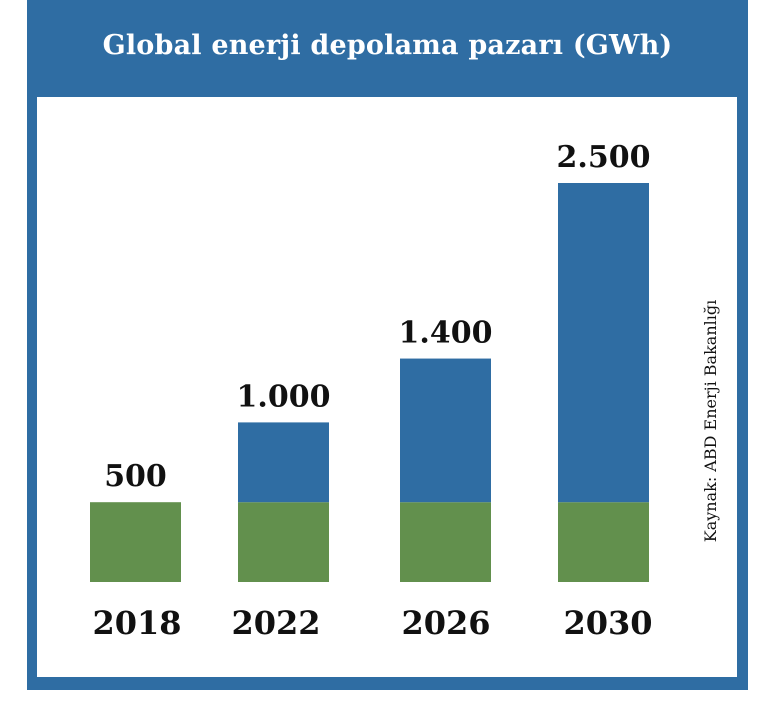  What do you see at coordinates (445, 430) in the screenshot?
I see `bar-2026-growth` at bounding box center [445, 430].